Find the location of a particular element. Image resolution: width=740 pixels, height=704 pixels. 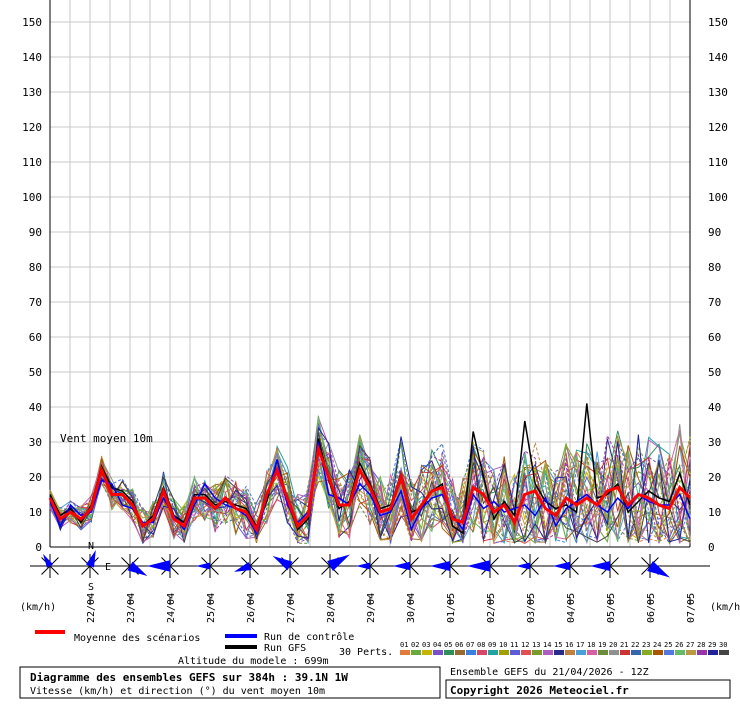

y-tick-label-left: 70 is located at coordinates (35, 302).